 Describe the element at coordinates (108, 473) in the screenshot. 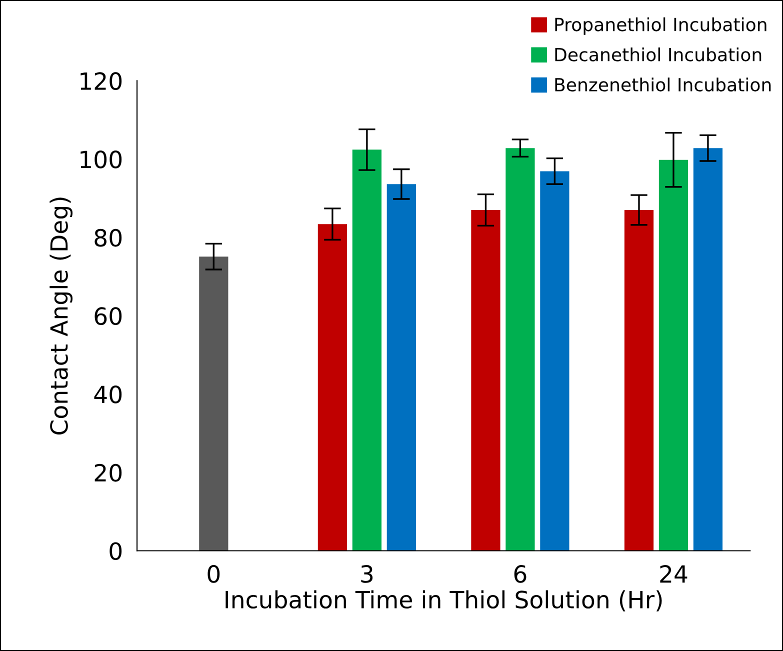

I see `y-tick-label: 20` at that location.